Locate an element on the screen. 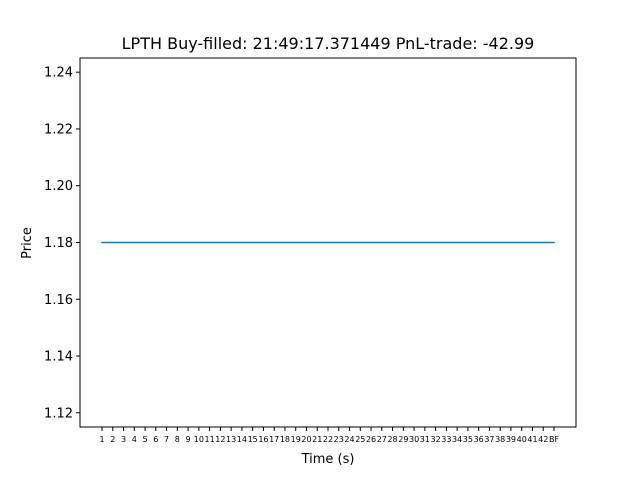  x-tick-label: 3 is located at coordinates (123, 439).